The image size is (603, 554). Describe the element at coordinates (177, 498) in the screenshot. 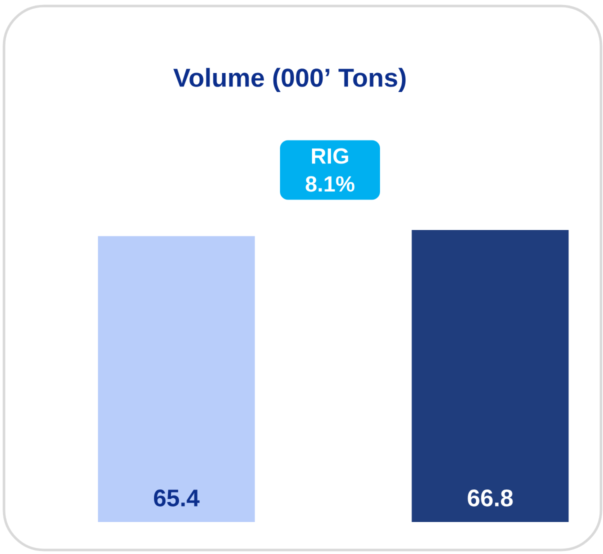

I see `data-label: 65.4` at that location.